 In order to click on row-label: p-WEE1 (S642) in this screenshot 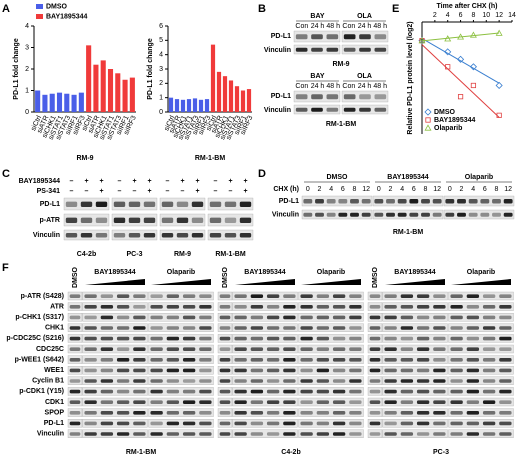, I will do `click(39, 359)`.